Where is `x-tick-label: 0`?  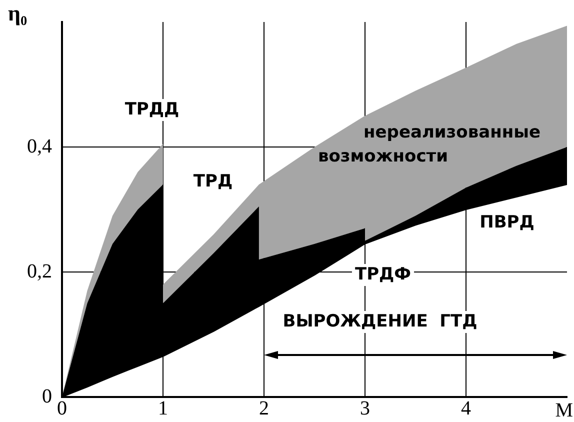 x-tick-label: 0 is located at coordinates (62, 408).